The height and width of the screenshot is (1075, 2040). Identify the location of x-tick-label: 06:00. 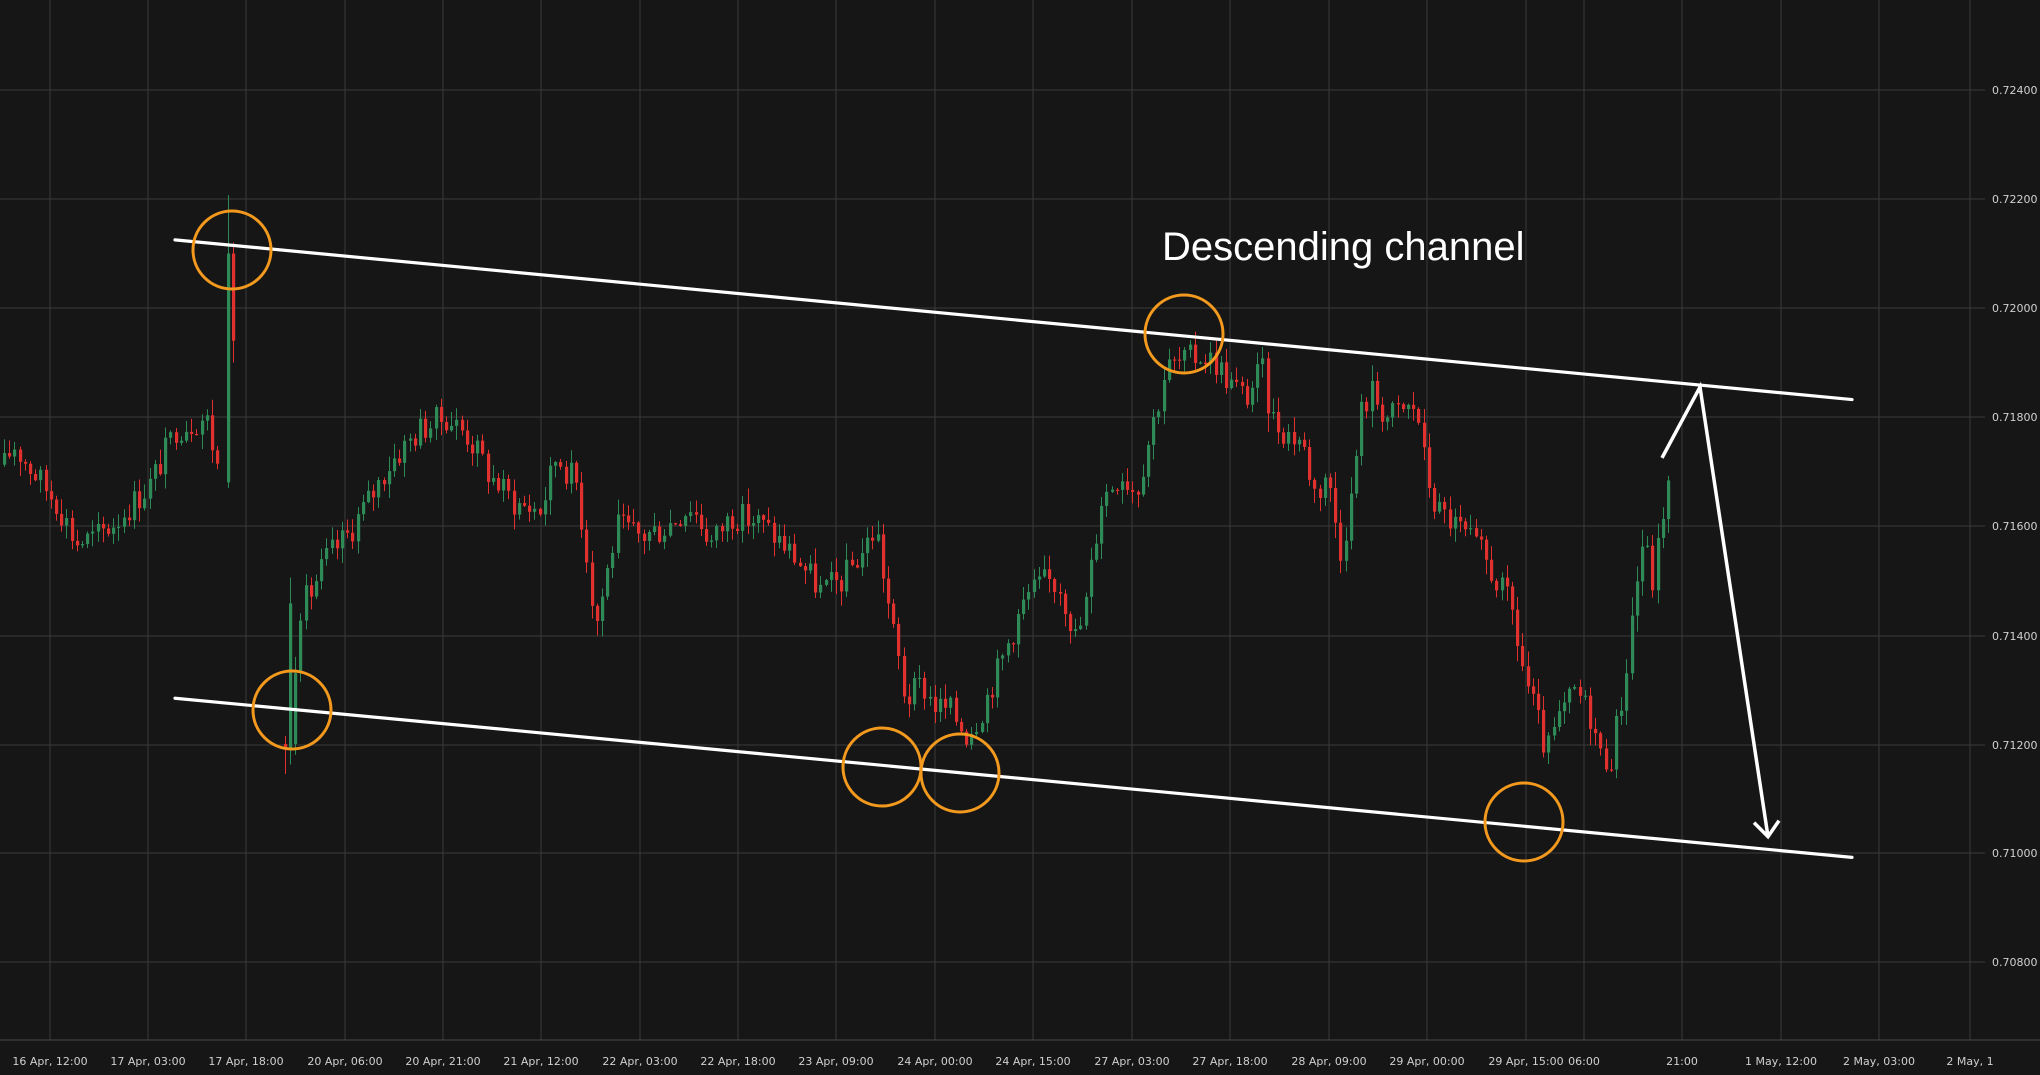
(1584, 1061).